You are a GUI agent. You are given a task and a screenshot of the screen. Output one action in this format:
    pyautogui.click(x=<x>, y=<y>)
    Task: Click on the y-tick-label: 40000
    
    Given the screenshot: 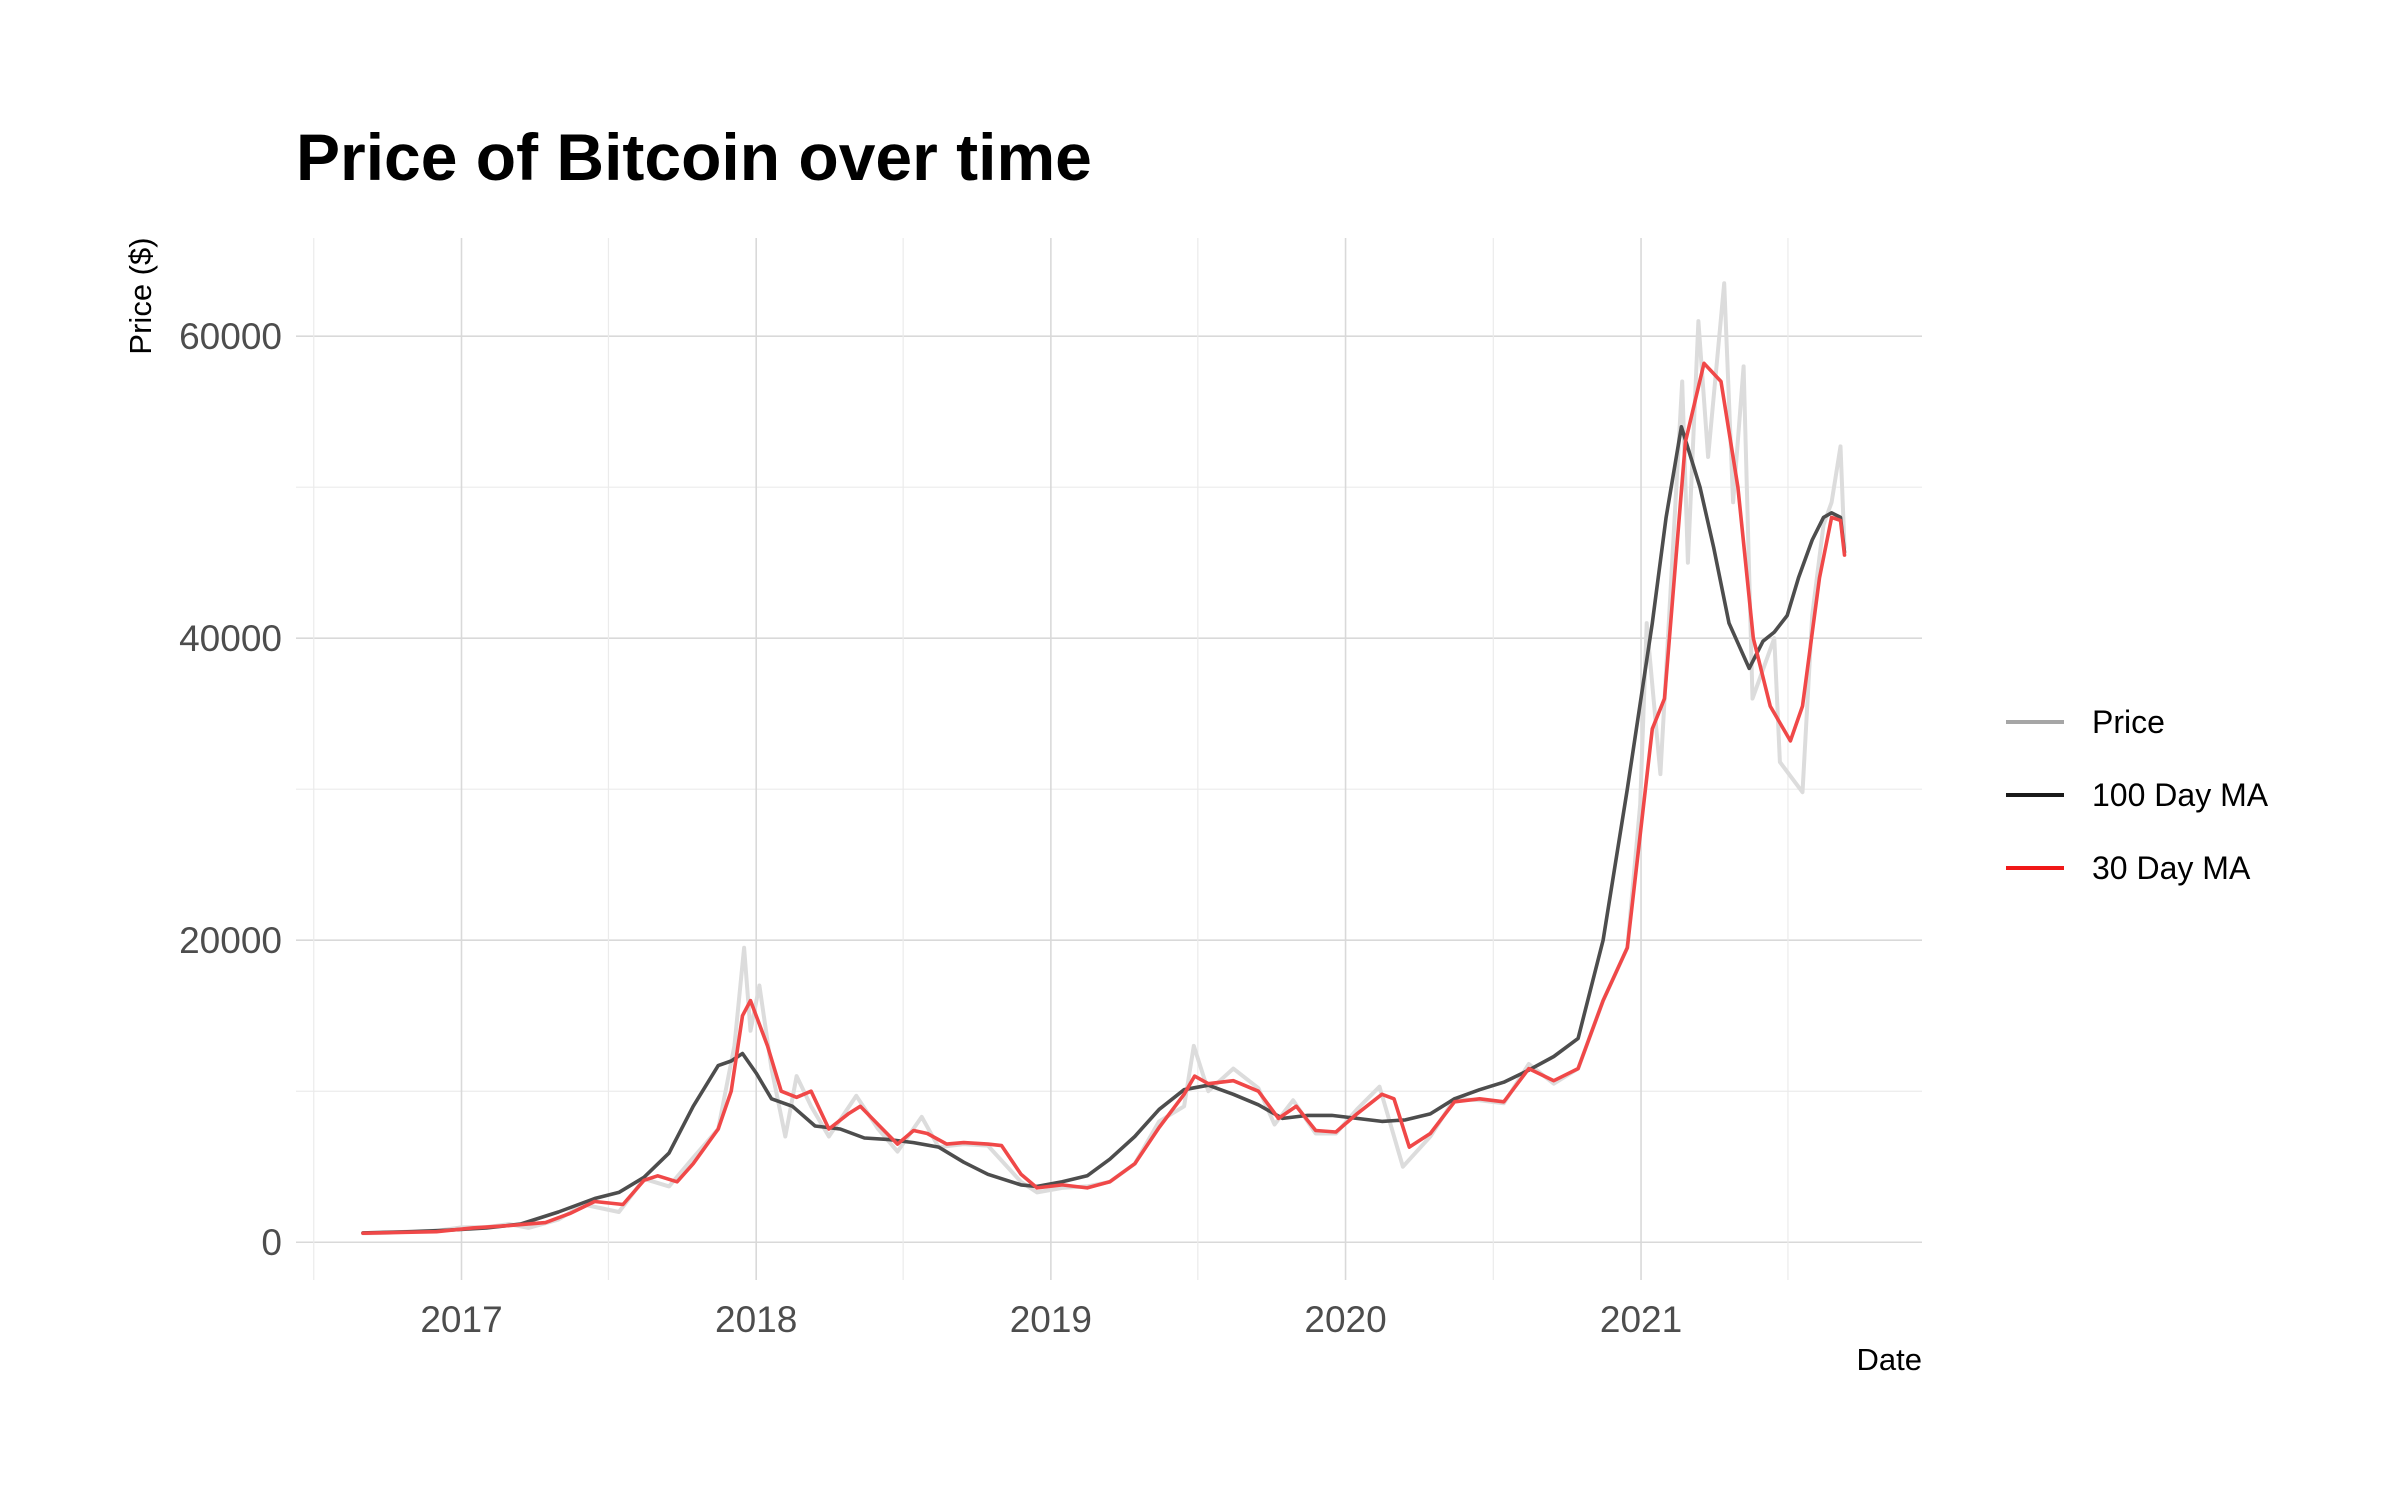 What is the action you would take?
    pyautogui.click(x=230, y=638)
    